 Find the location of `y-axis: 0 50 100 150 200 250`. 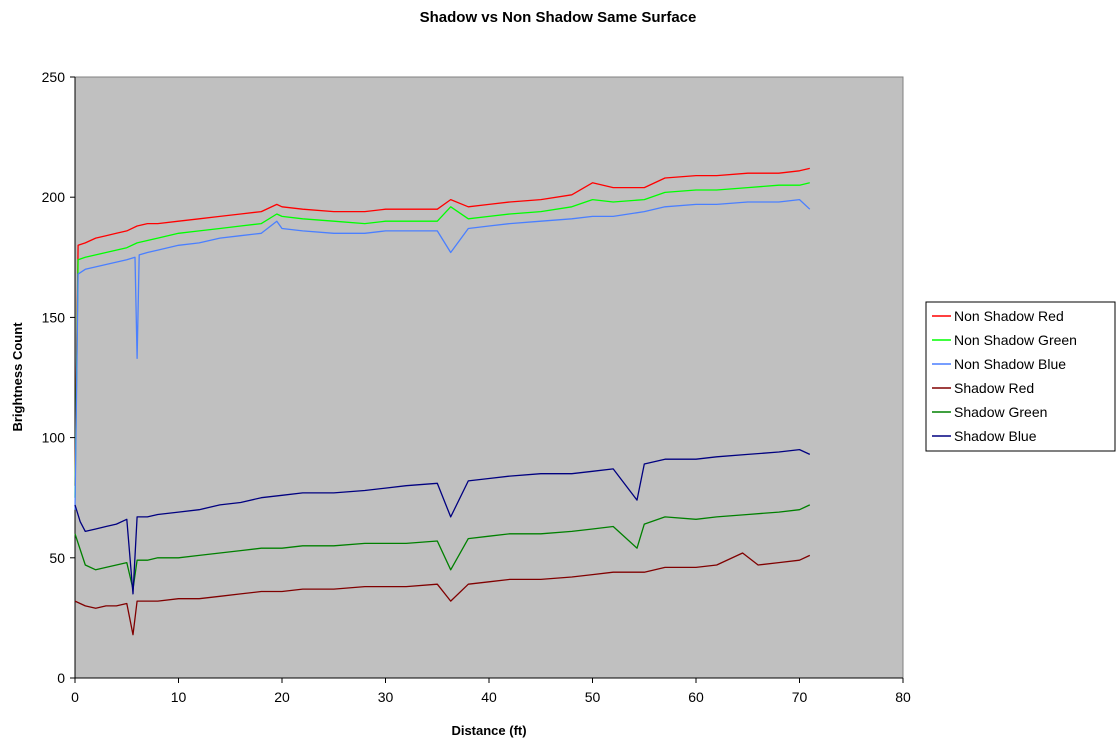

y-axis: 0 50 100 150 200 250 is located at coordinates (59, 377).